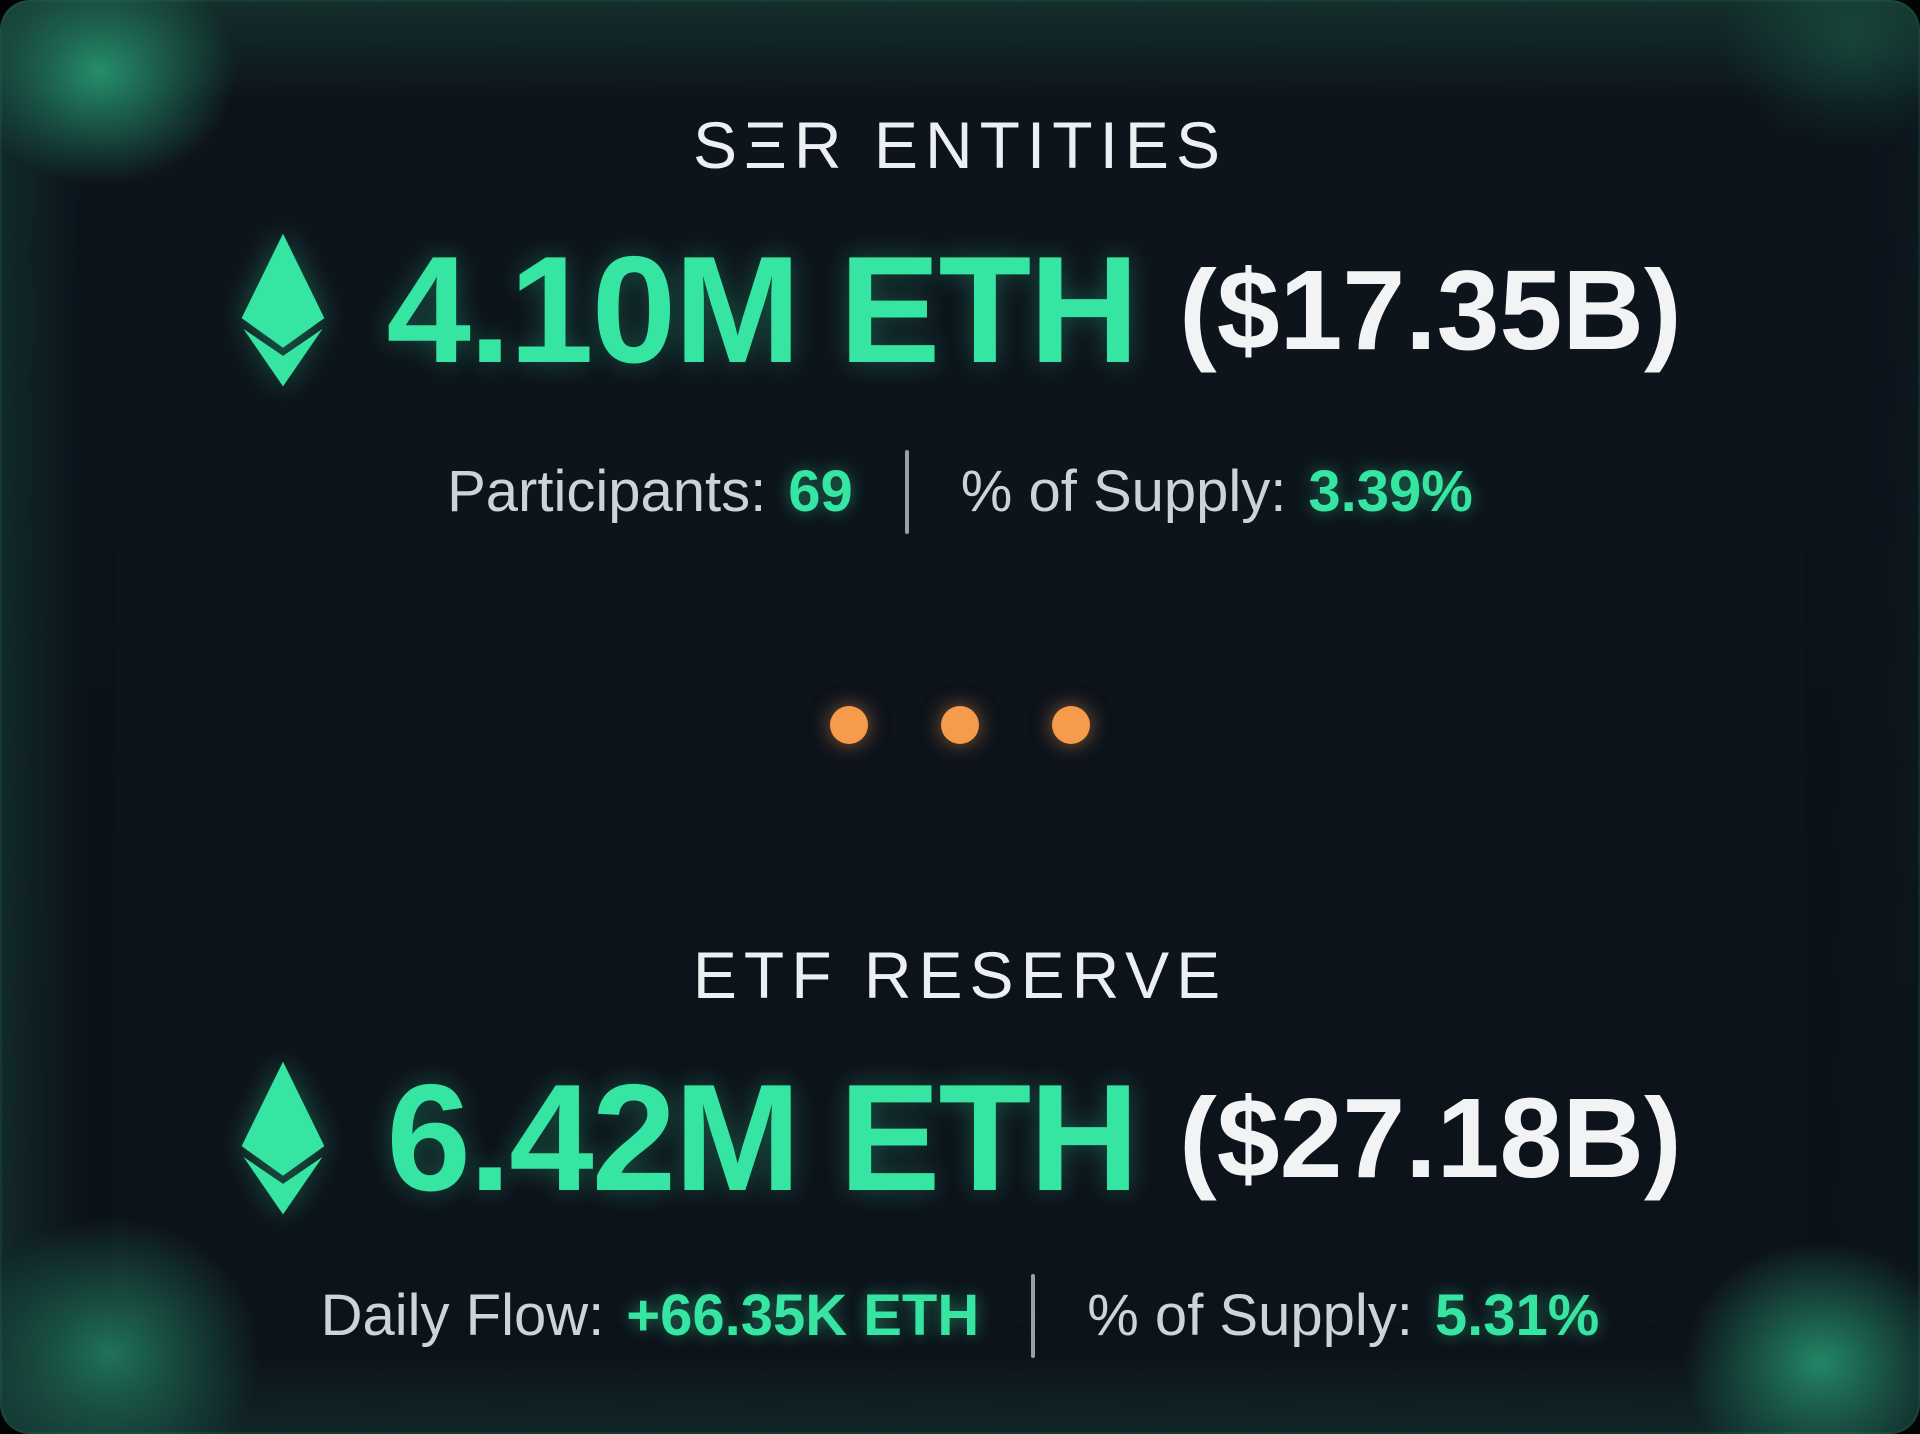 The height and width of the screenshot is (1434, 1920). Describe the element at coordinates (1430, 309) in the screenshot. I see `usd-value: ($17.35B)` at that location.